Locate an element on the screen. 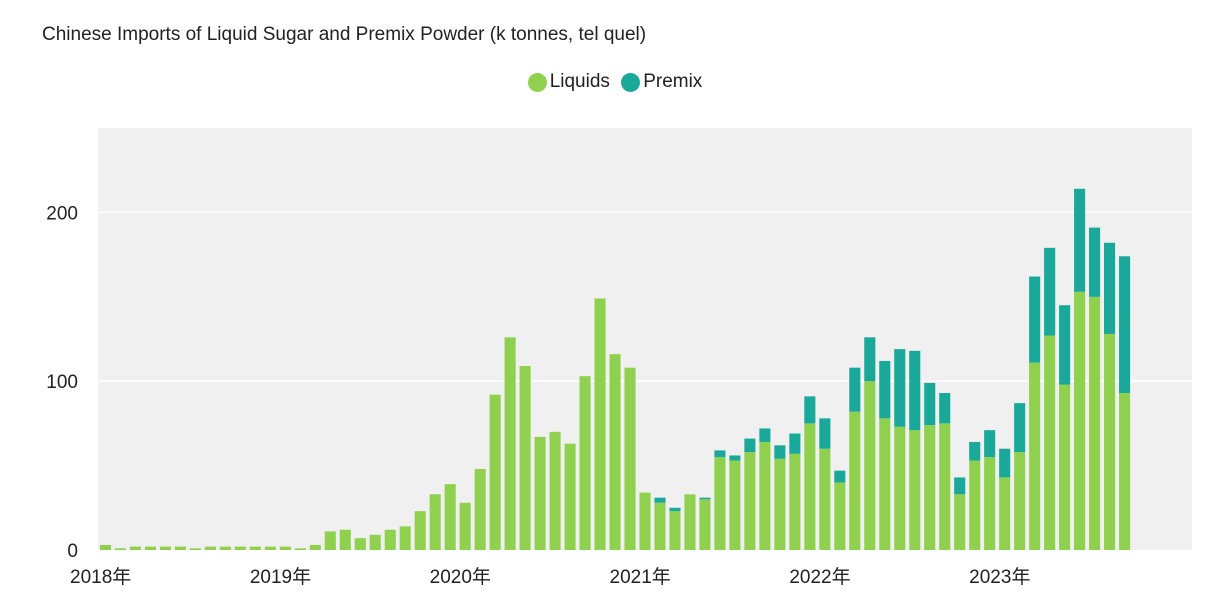 This screenshot has width=1230, height=615. legend-swatch-premix is located at coordinates (631, 82).